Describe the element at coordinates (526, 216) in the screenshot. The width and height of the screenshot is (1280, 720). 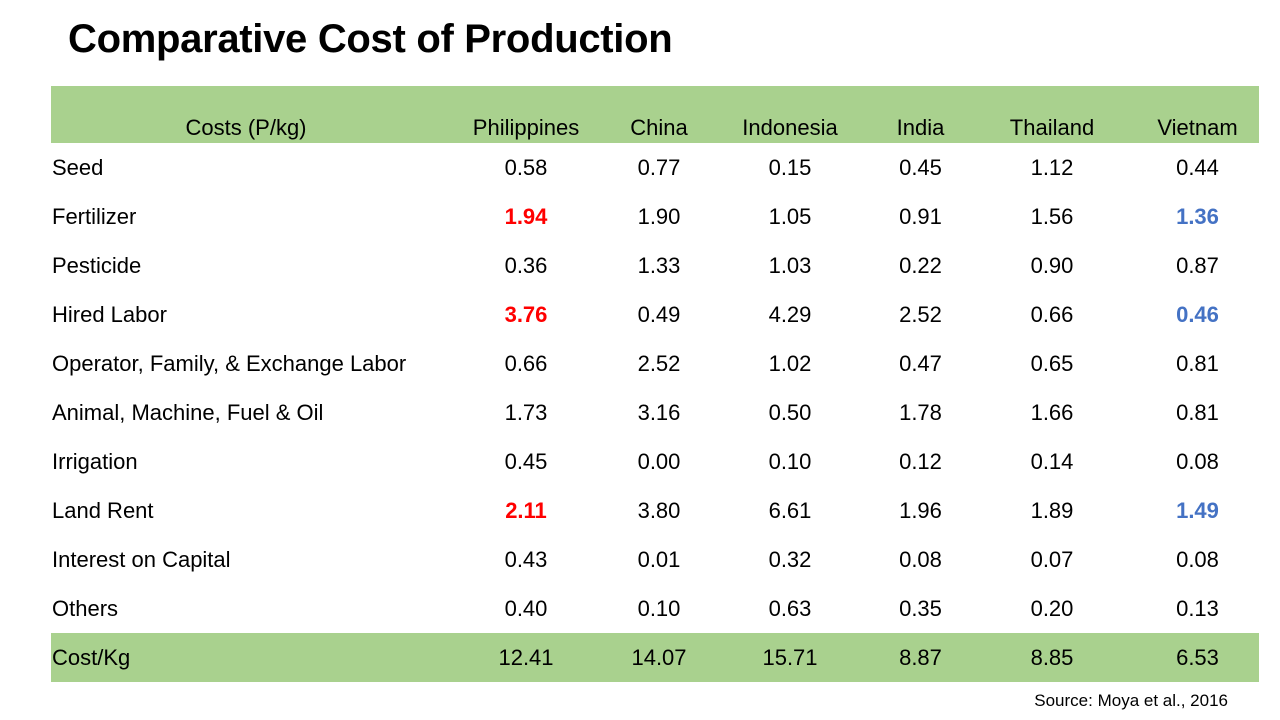
I see `table-cell-highlight-red: 1.94` at that location.